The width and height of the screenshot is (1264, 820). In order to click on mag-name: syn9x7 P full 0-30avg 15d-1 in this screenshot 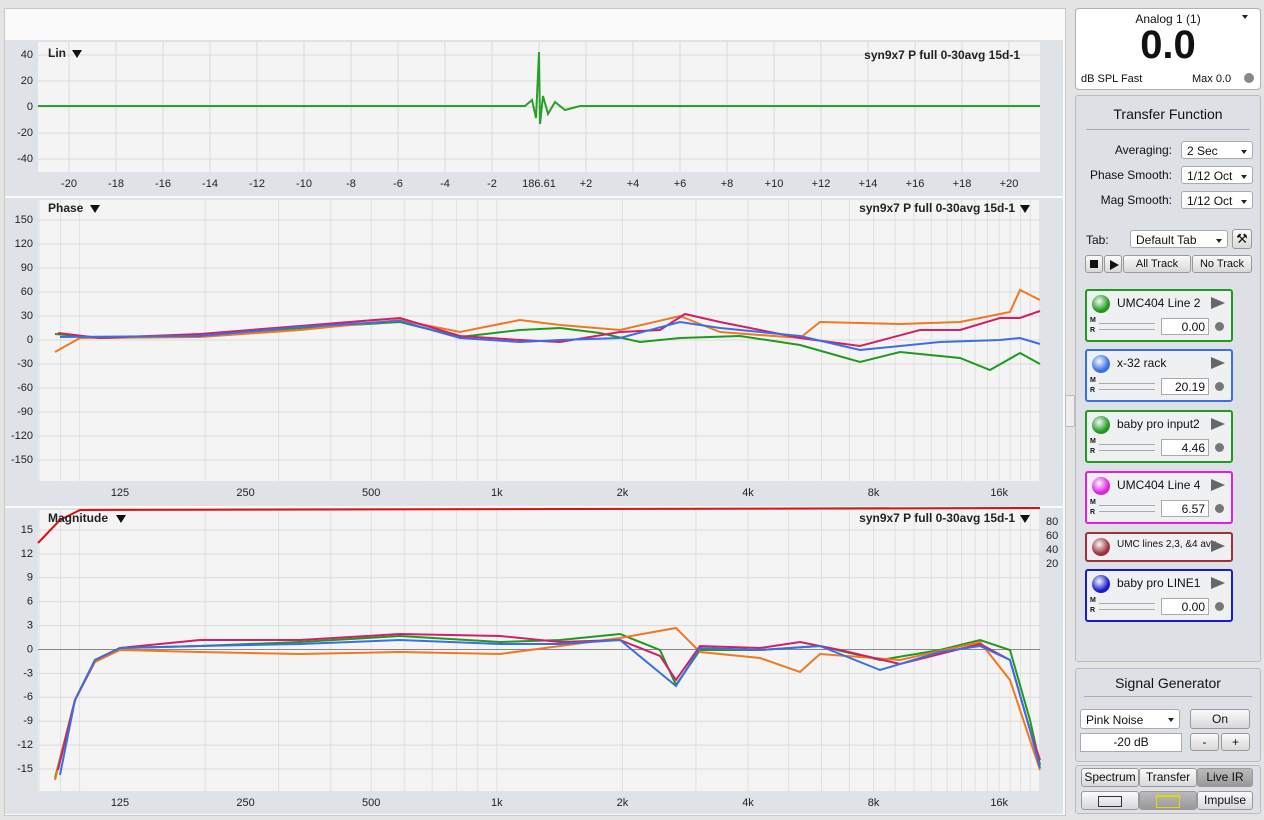, I will do `click(937, 518)`.